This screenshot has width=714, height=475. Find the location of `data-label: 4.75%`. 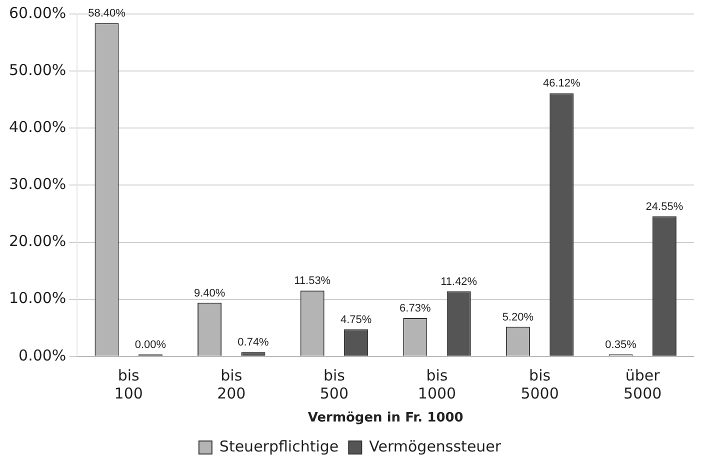

data-label: 4.75% is located at coordinates (356, 320).